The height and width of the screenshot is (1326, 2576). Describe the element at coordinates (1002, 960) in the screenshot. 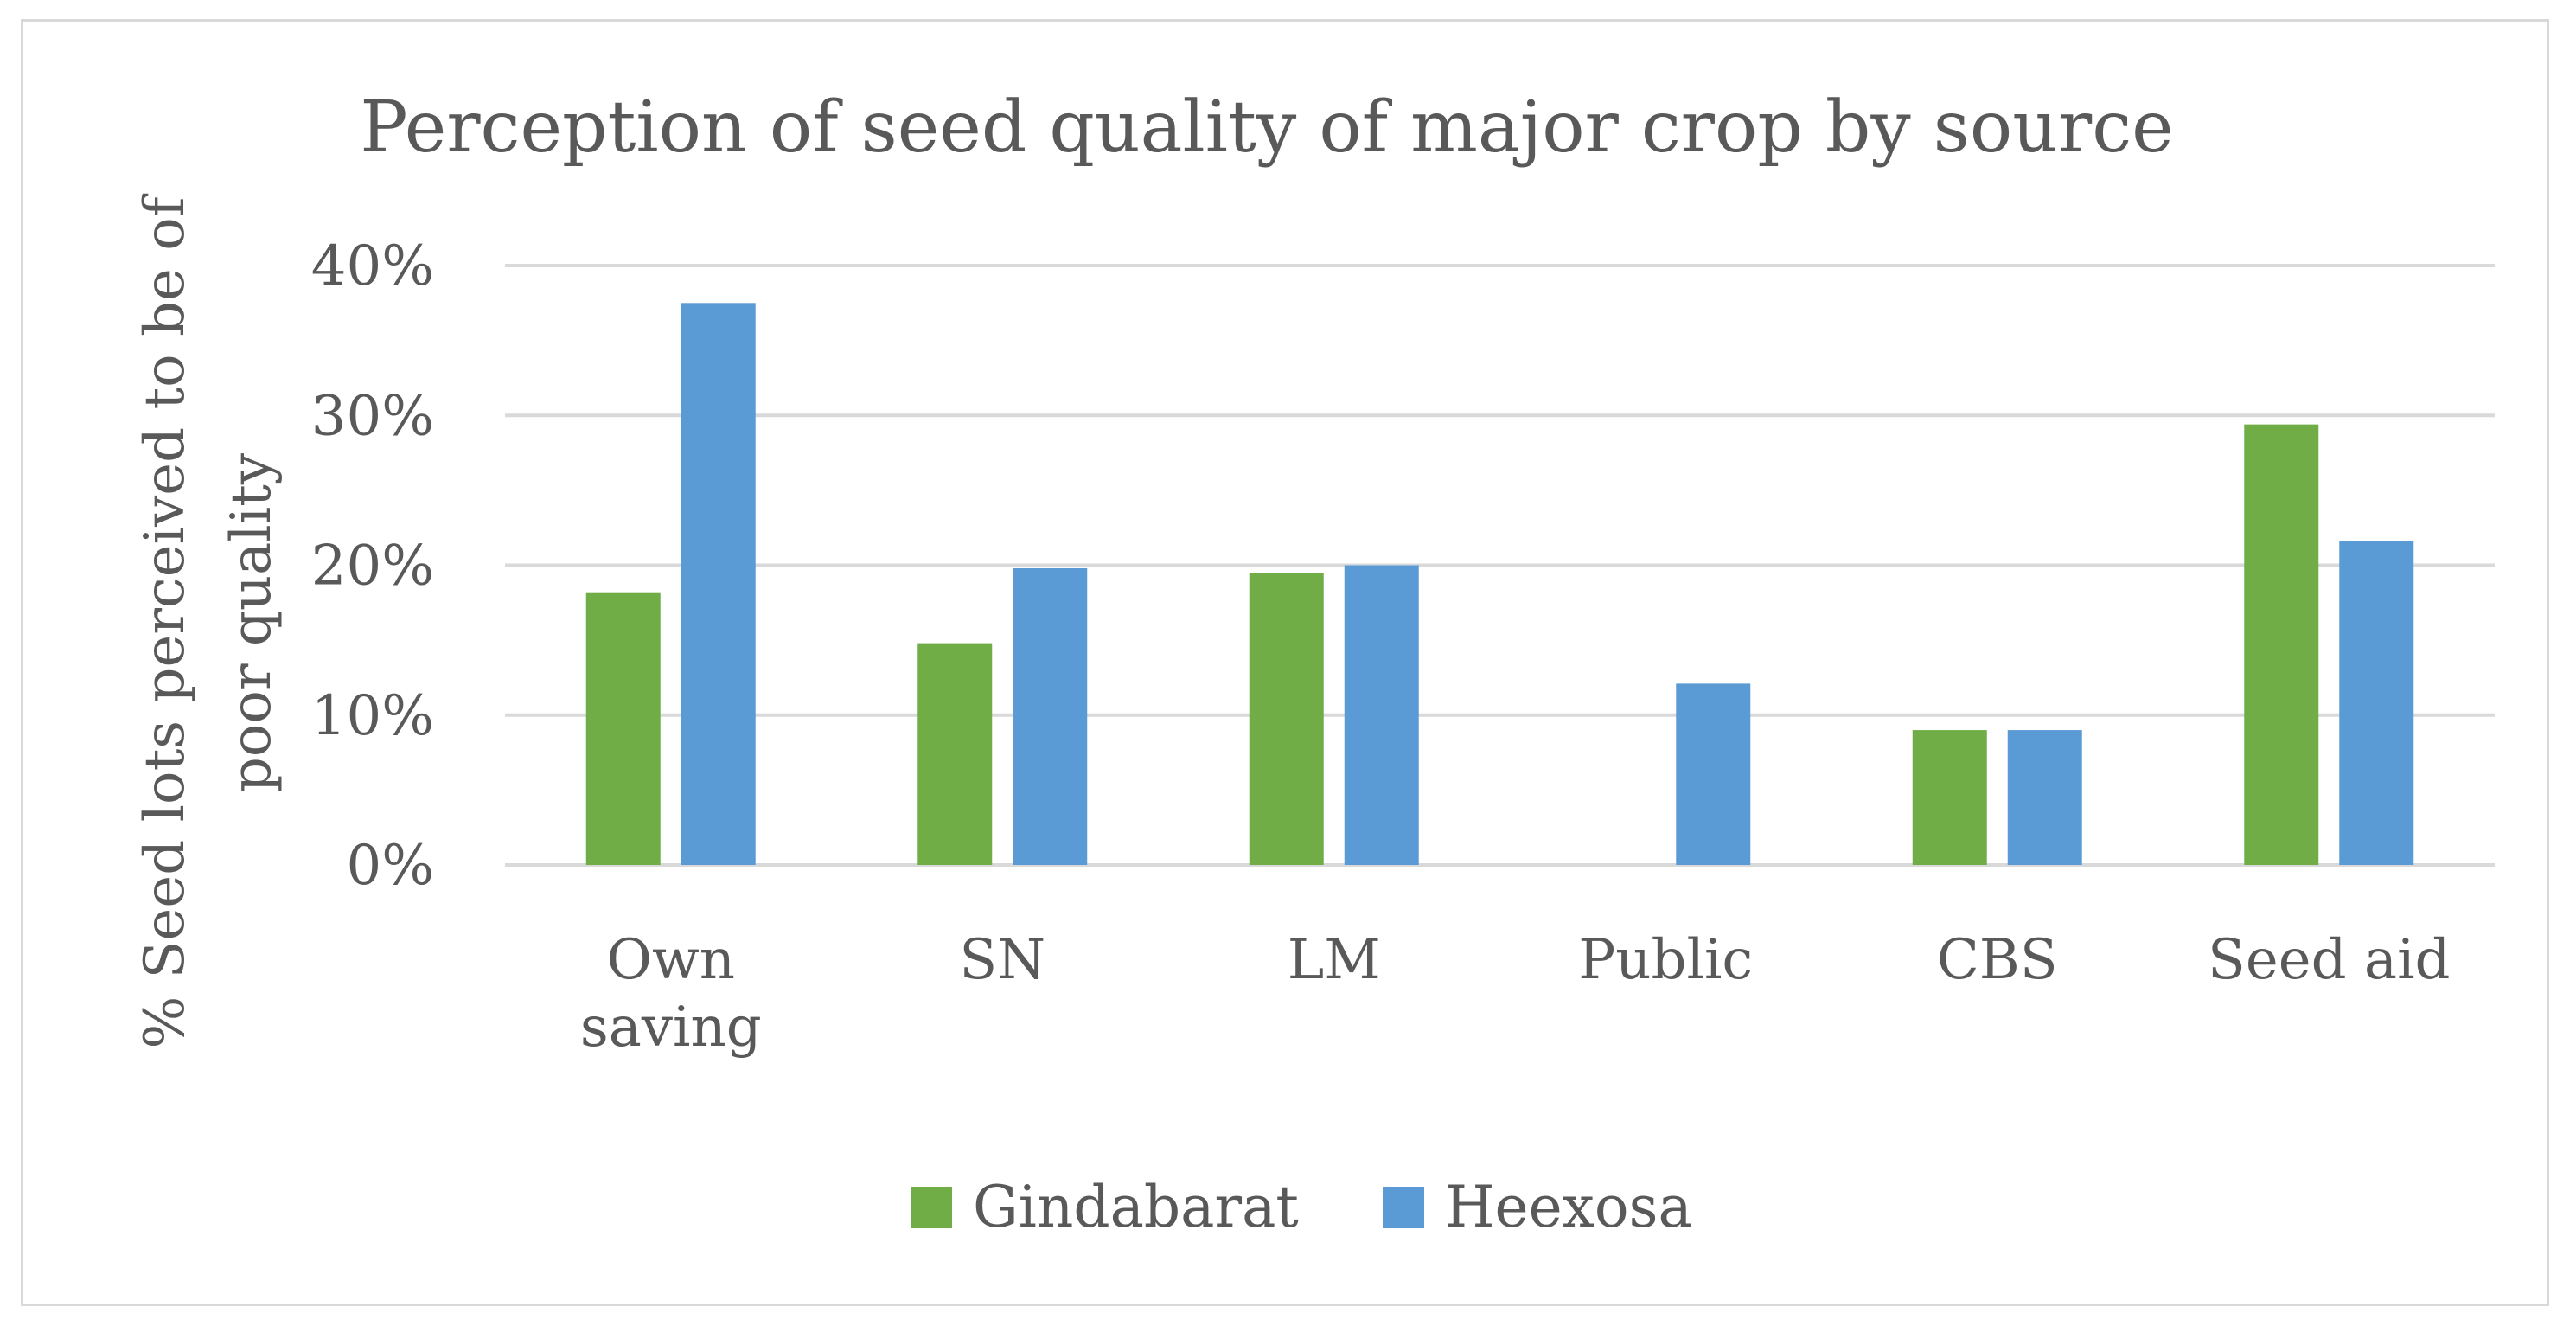

I see `x-tick-label: SN` at that location.